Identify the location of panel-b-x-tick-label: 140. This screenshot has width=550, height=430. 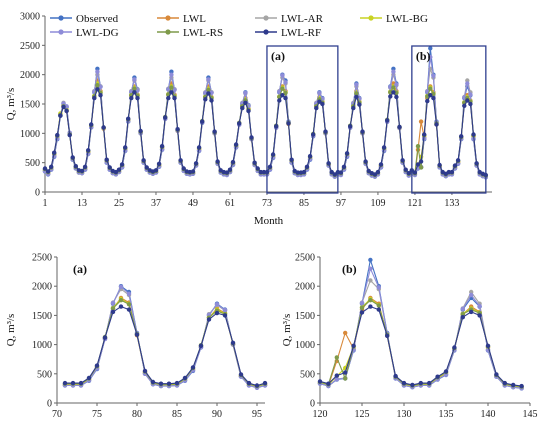
(488, 414).